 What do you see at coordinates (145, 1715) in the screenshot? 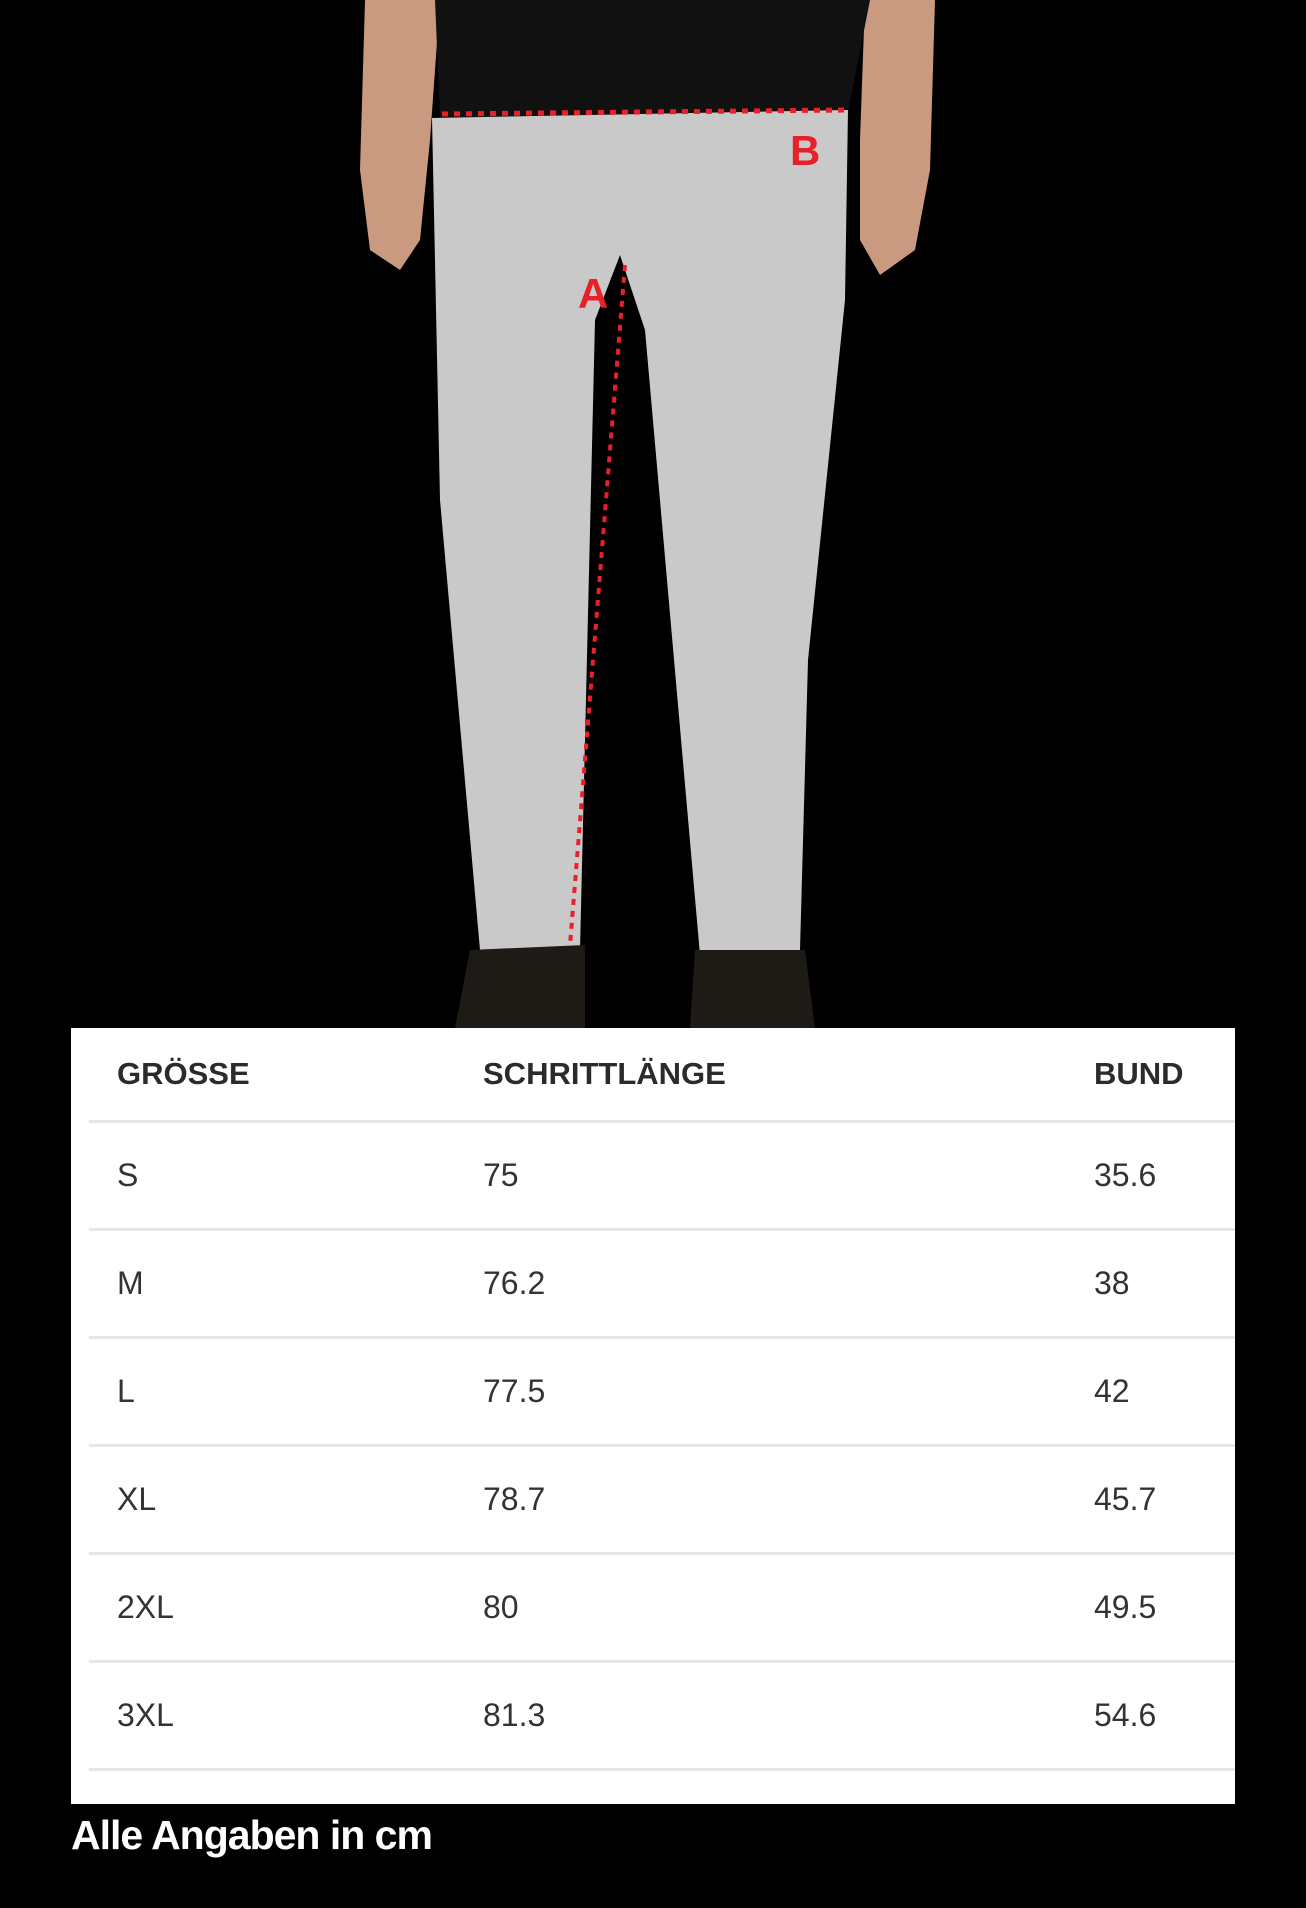
I see `cell-size: 3XL` at bounding box center [145, 1715].